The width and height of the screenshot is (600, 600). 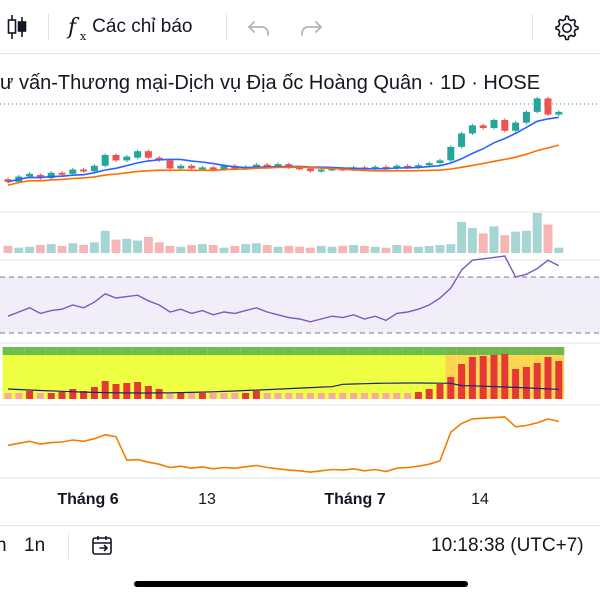 I want to click on settings-button, so click(x=566, y=27).